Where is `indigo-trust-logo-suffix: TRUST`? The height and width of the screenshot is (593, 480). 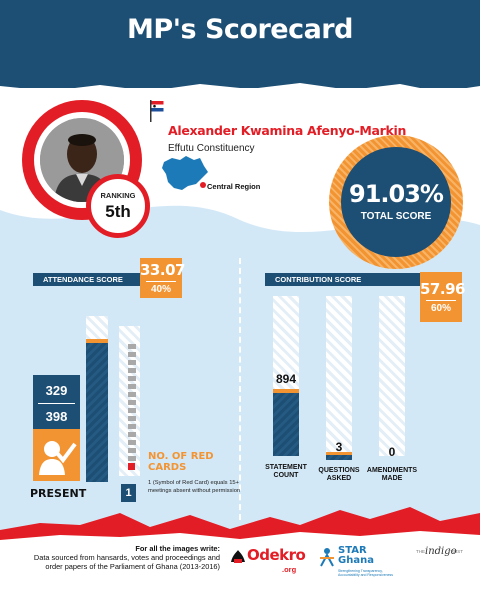
indigo-trust-logo-suffix: TRUST is located at coordinates (455, 551).